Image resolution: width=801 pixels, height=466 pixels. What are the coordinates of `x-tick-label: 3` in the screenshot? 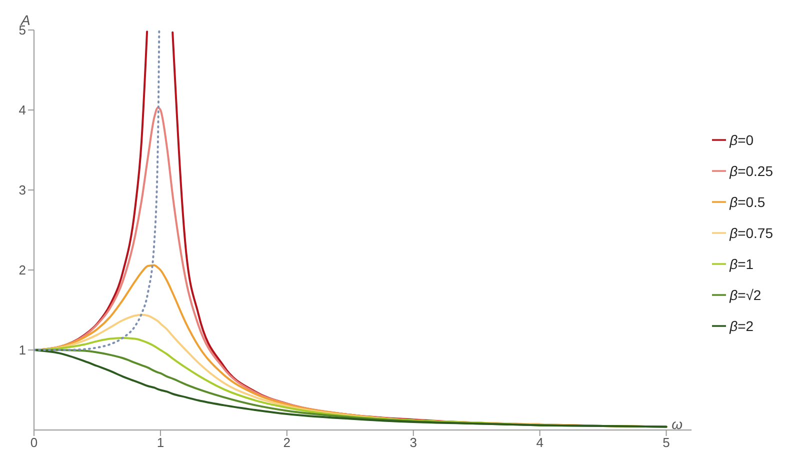 It's located at (413, 442).